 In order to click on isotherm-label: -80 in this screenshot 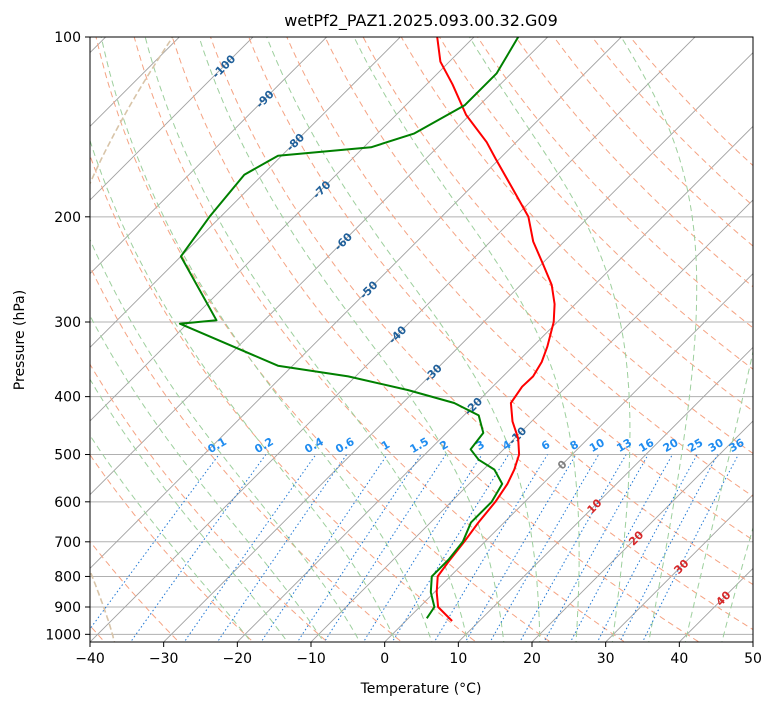, I will do `click(295, 142)`.